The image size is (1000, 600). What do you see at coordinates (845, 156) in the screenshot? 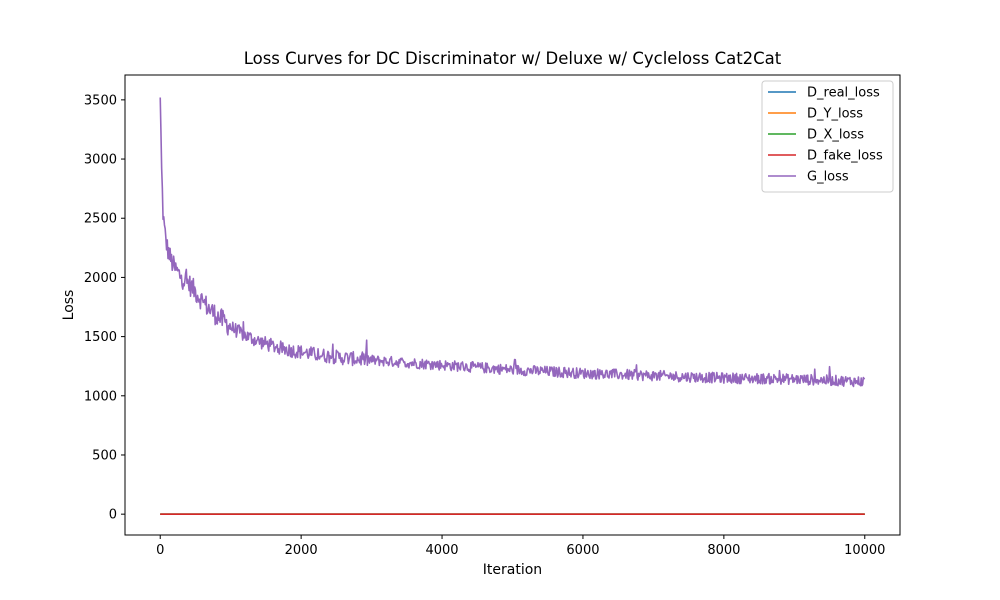
I see `legend-label: D_fake_loss` at bounding box center [845, 156].